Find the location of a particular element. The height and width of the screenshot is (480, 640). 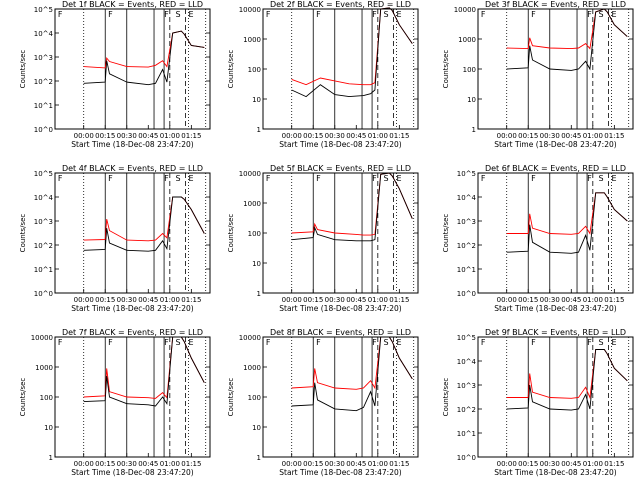

panel-title: Det 5f BLACK = Events, RED = LLD is located at coordinates (340, 168).